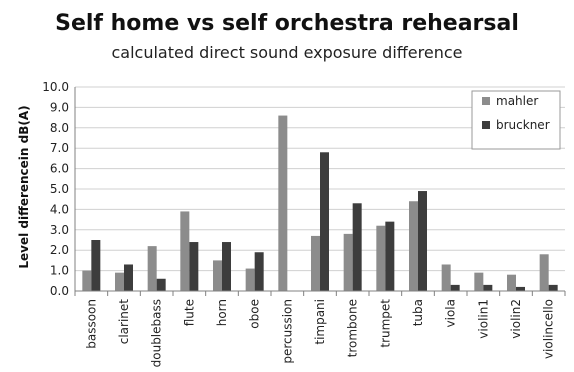 The height and width of the screenshot is (372, 574). What do you see at coordinates (516, 319) in the screenshot?
I see `category-label: violin2` at bounding box center [516, 319].